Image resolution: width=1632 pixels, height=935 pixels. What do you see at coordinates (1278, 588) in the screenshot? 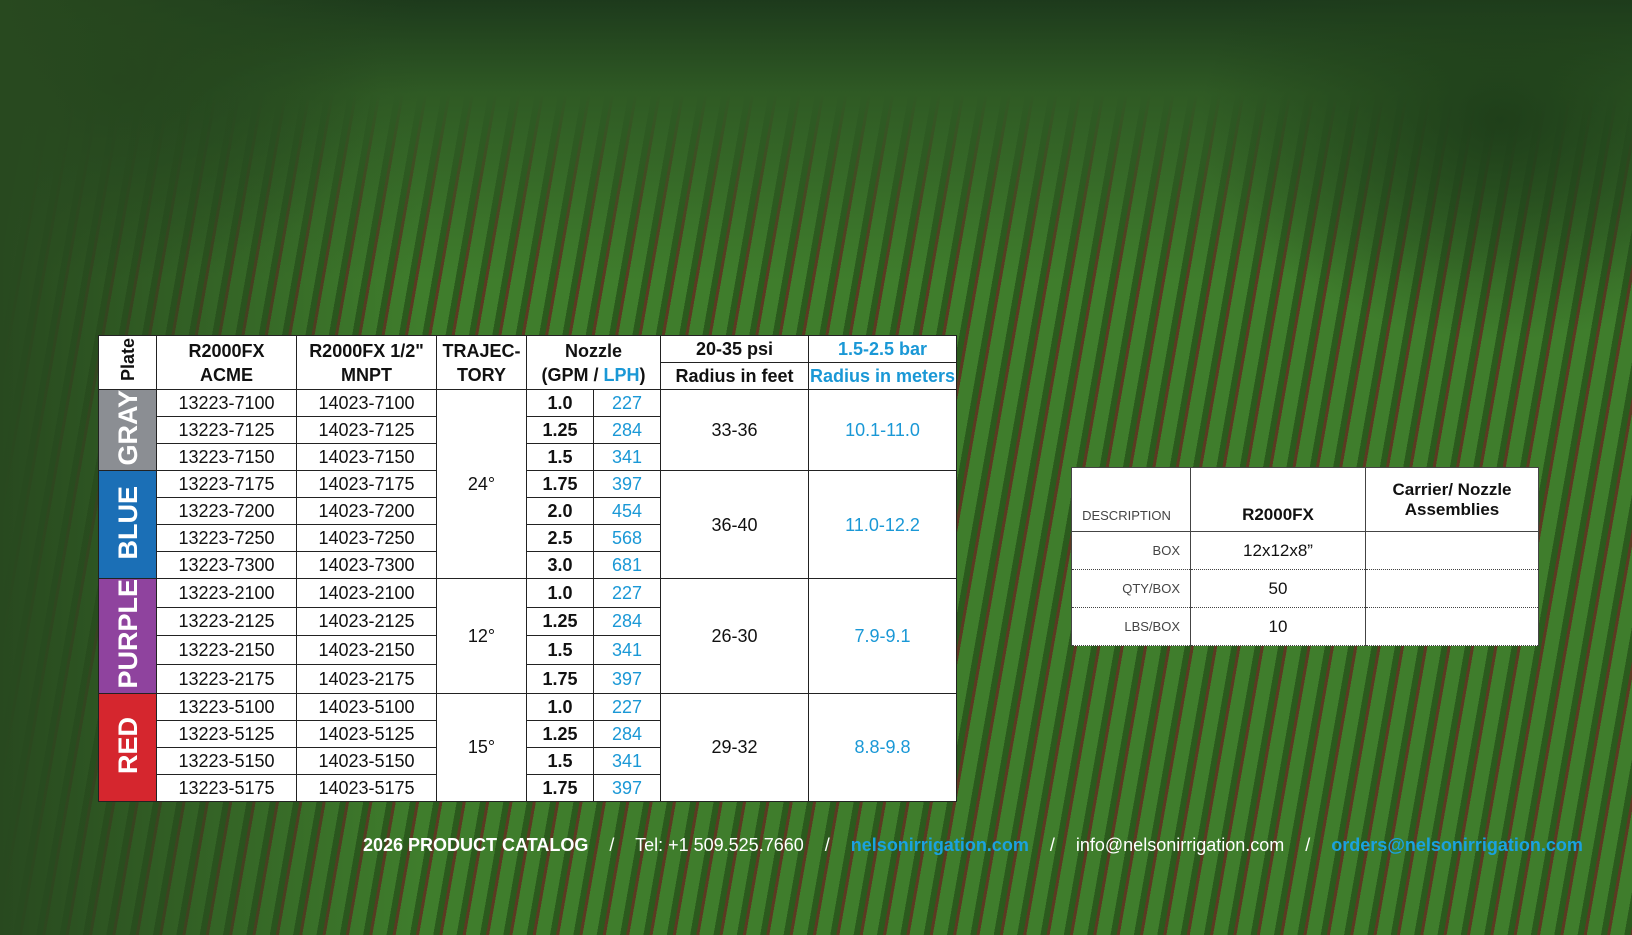
I see `box-value: 50` at bounding box center [1278, 588].